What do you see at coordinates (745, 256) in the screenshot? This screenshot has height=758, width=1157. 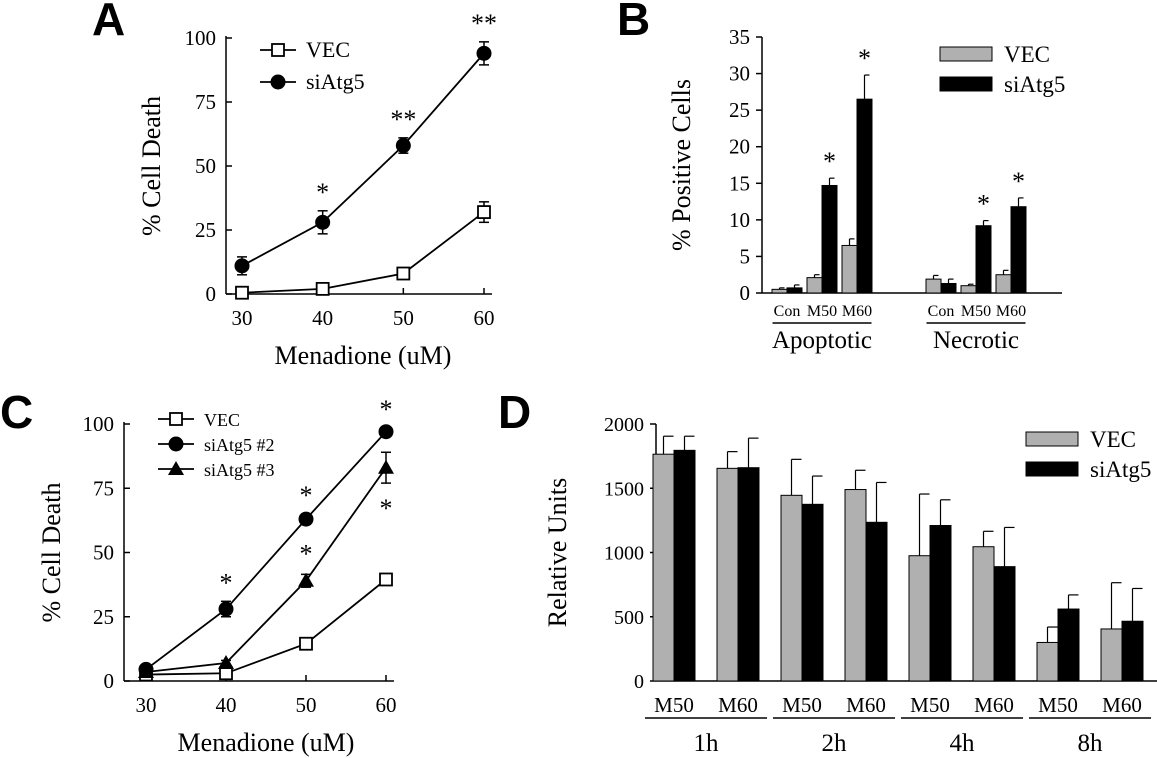 I see `y-tick-label: 5` at bounding box center [745, 256].